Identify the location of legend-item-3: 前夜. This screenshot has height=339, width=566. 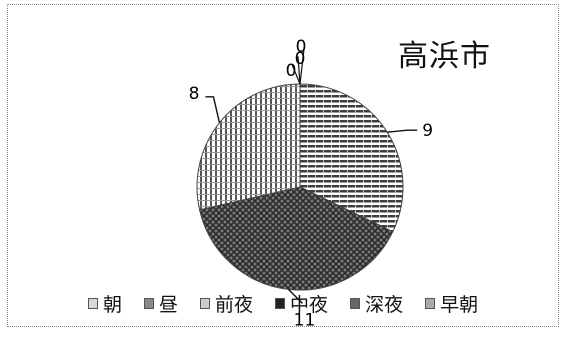
(226, 303).